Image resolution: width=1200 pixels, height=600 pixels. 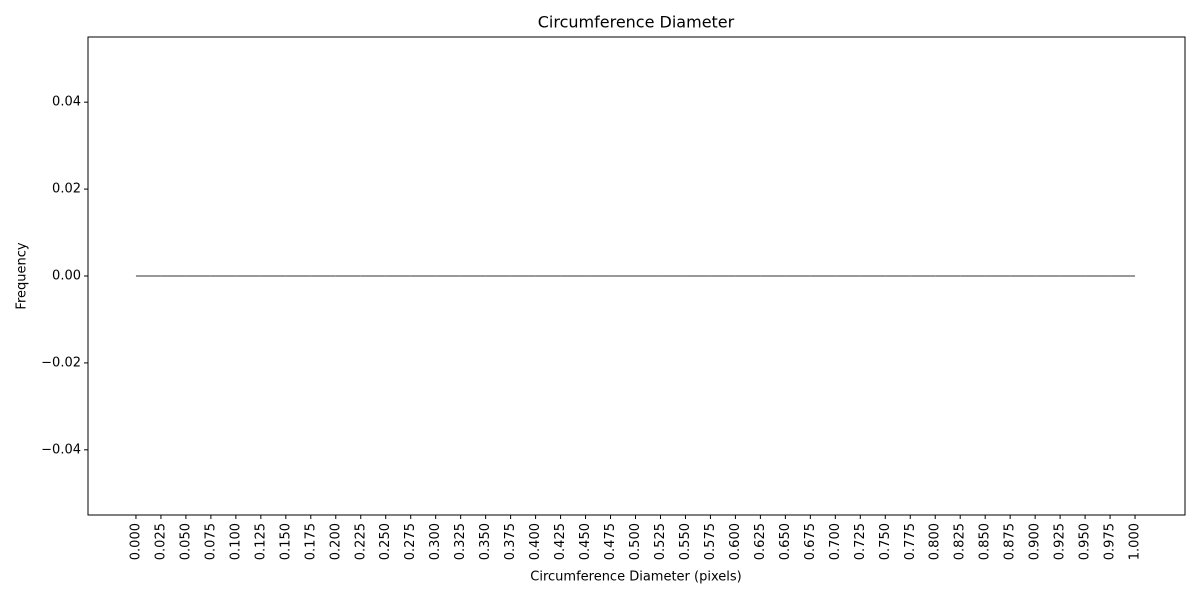 I want to click on x-tick-label: 0.450, so click(x=585, y=541).